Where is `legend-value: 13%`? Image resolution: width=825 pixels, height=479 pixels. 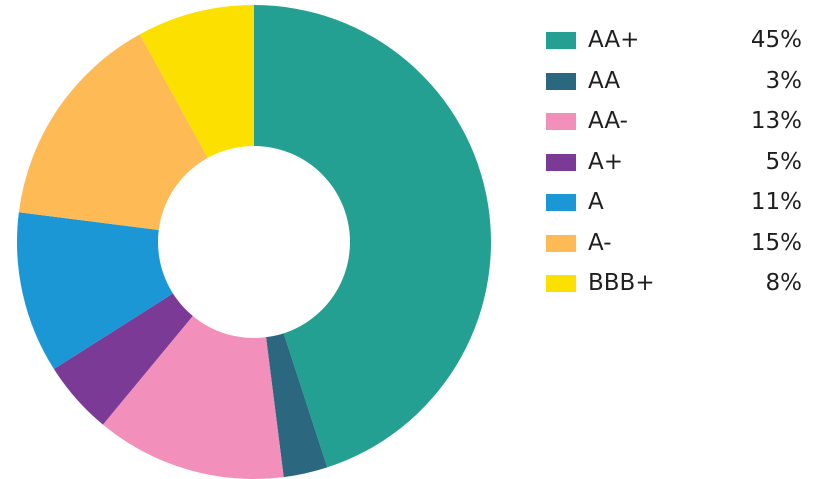
legend-value: 13% is located at coordinates (776, 121).